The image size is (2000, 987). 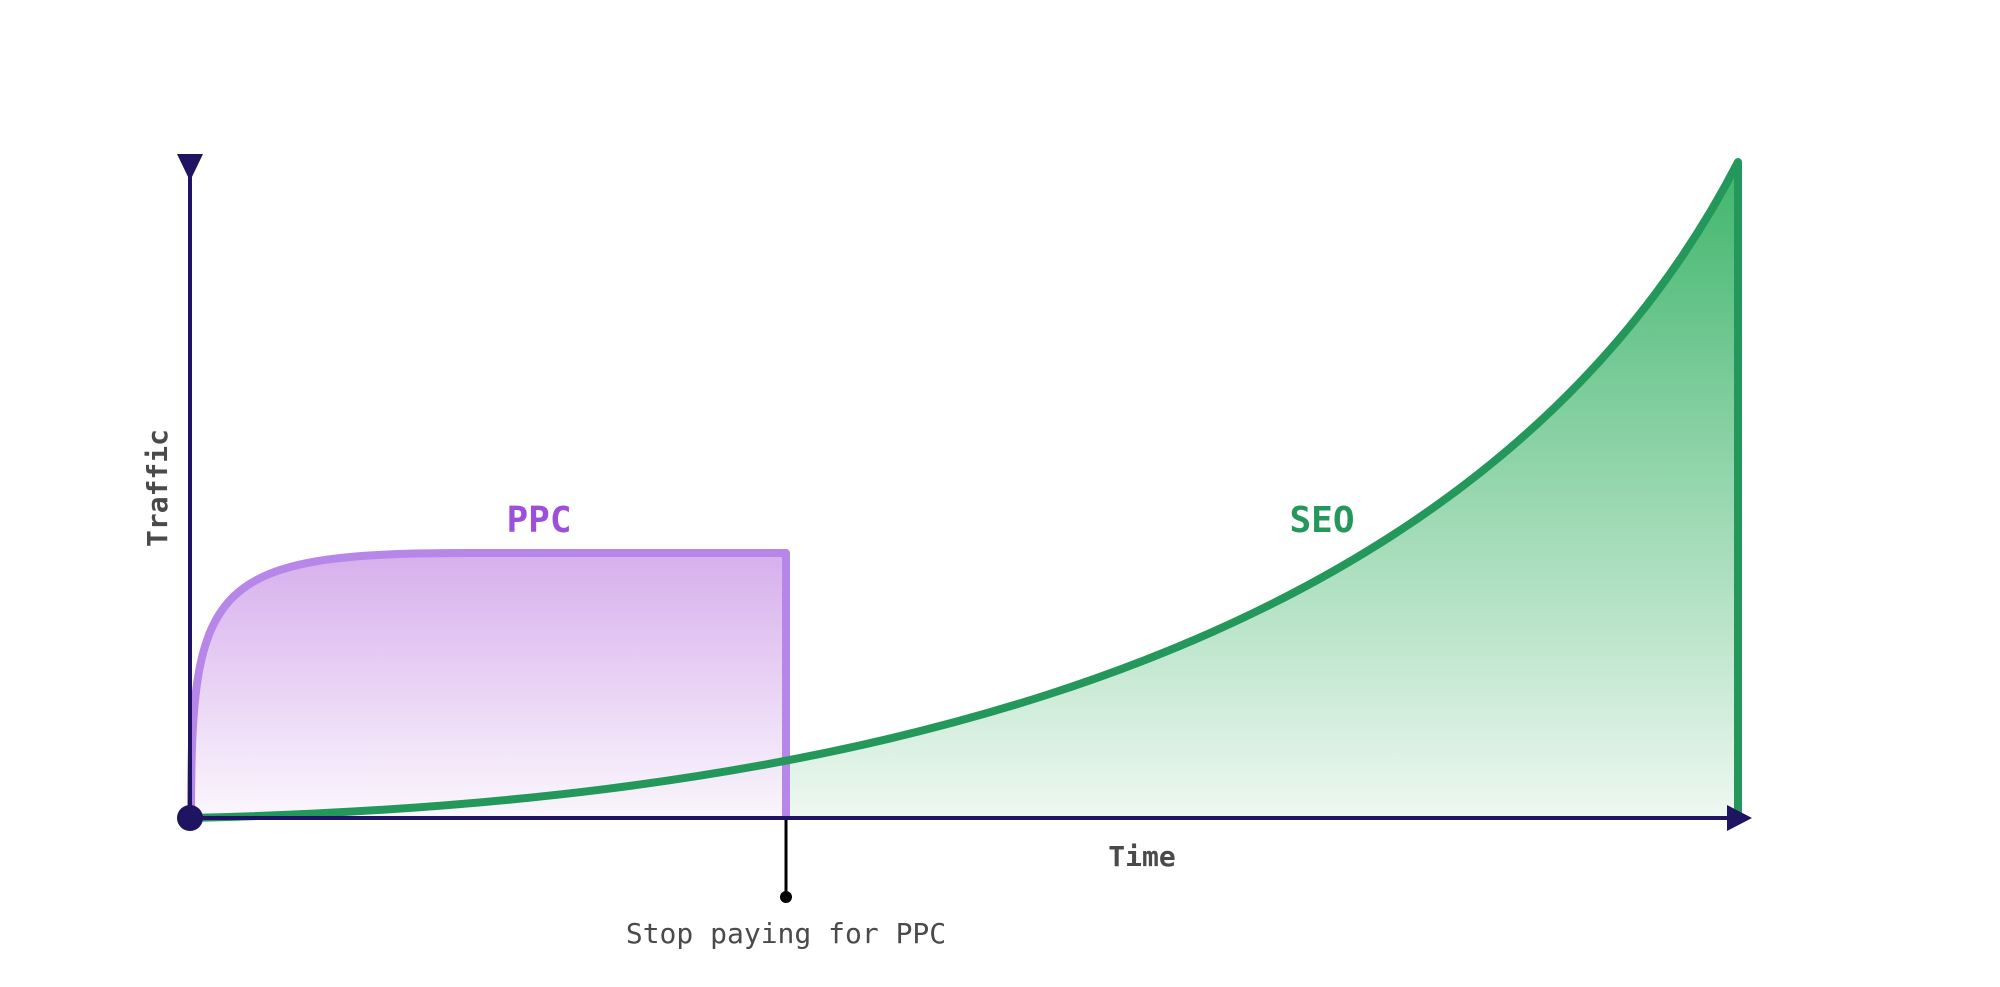 I want to click on annotation-text: Stop paying for PPC, so click(x=786, y=933).